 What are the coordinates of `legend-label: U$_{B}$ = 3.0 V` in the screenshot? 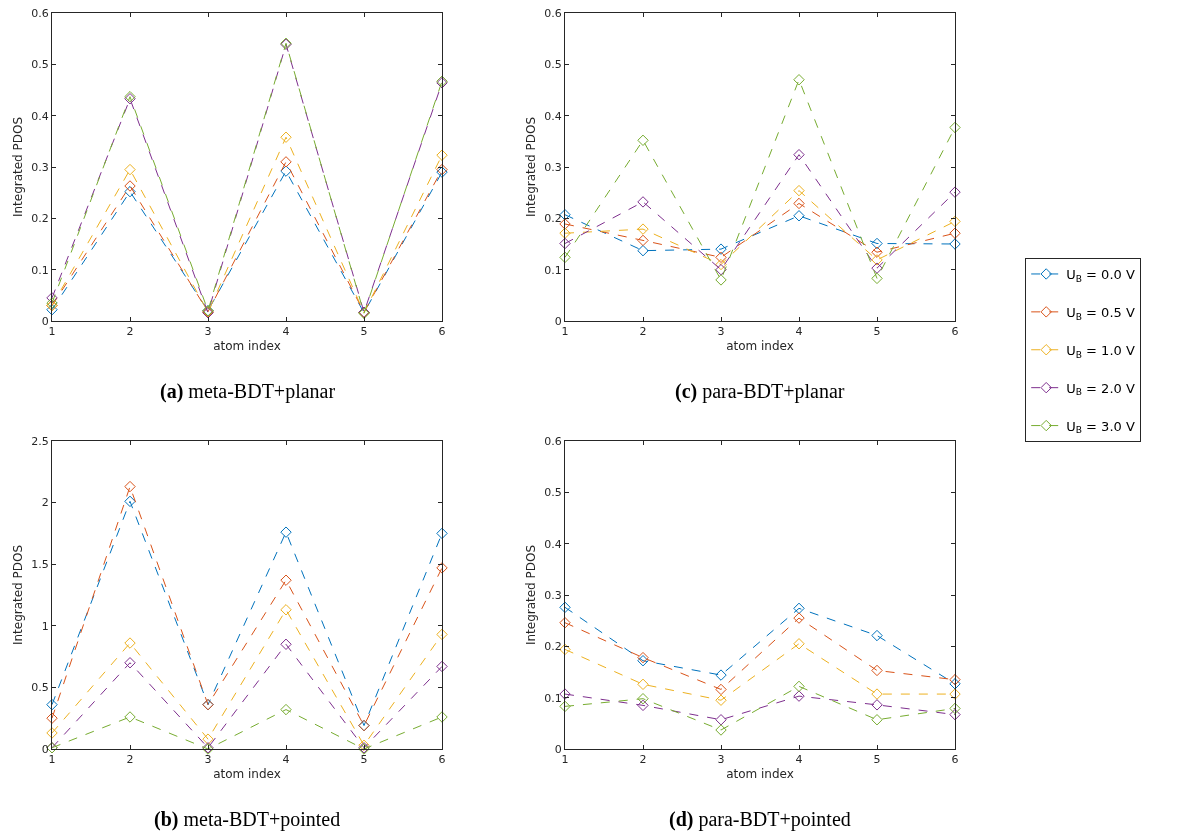 It's located at (1100, 427).